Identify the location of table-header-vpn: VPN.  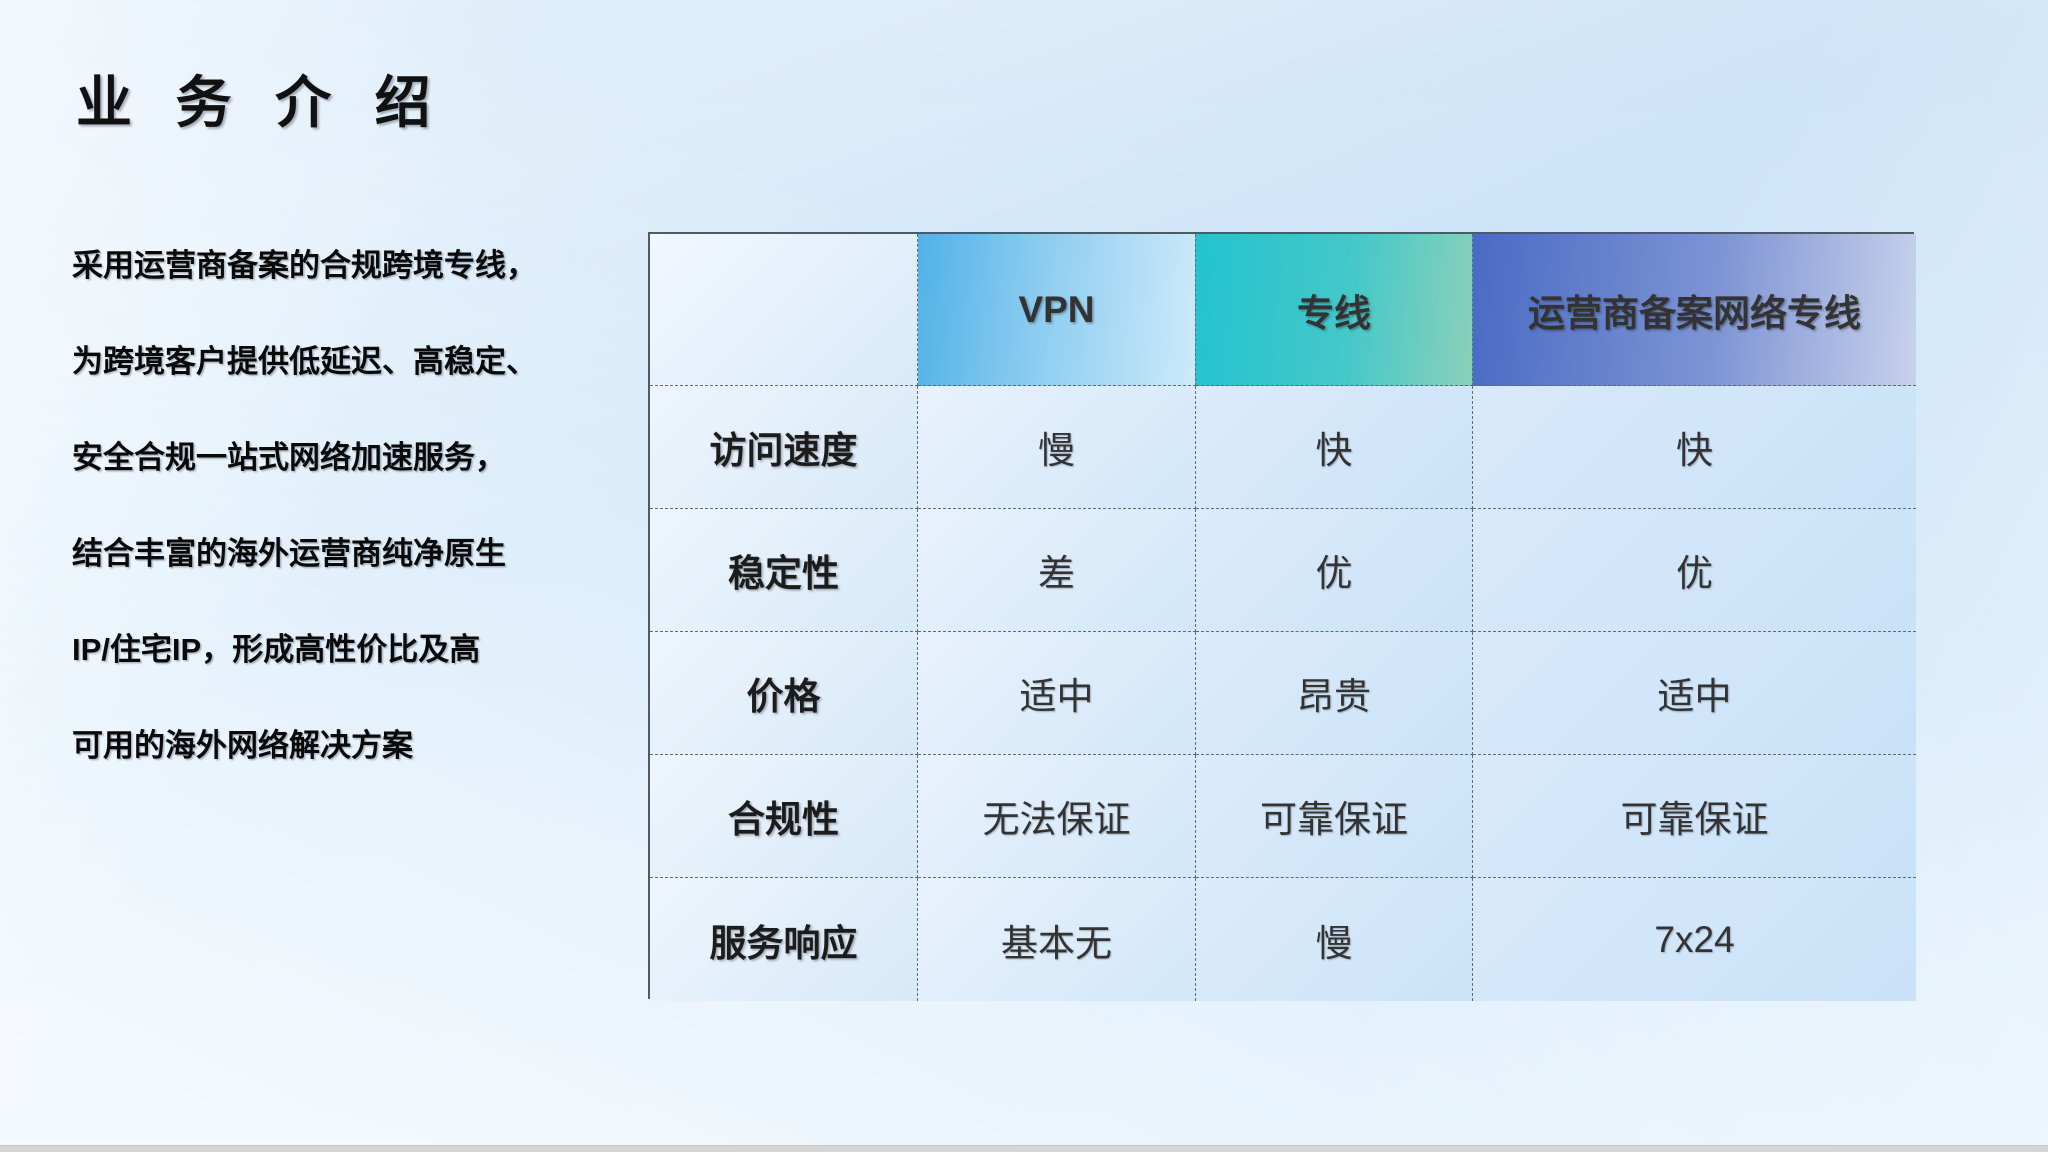
(1057, 310).